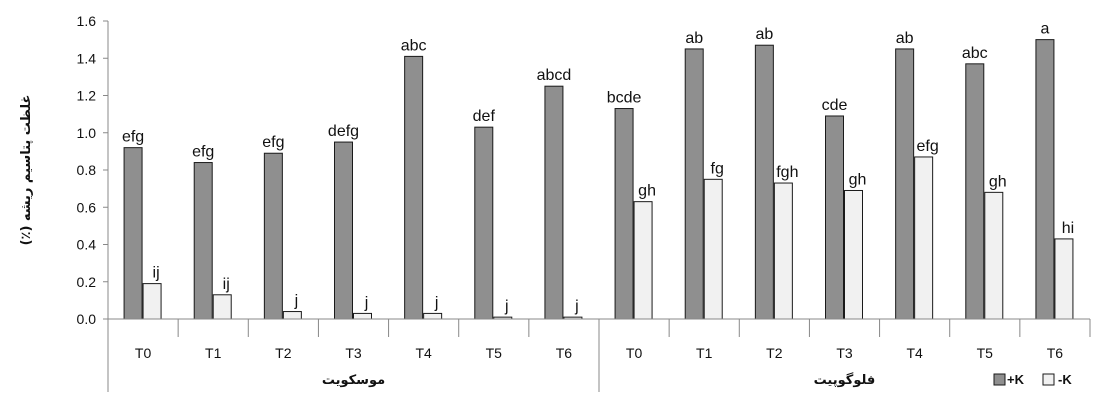  Describe the element at coordinates (835, 105) in the screenshot. I see `plus-k-letter: cde` at that location.